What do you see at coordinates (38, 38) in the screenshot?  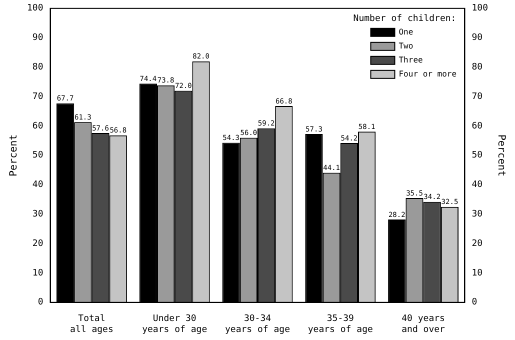 I see `y-tick-label: 90` at bounding box center [38, 38].